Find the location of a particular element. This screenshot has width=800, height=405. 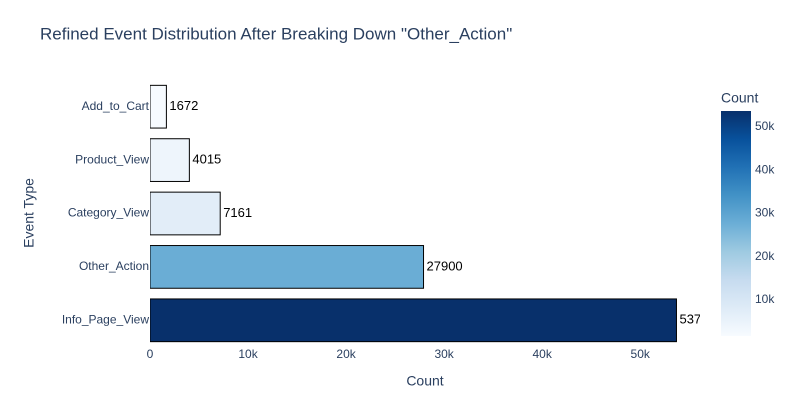

data-label: 27900 is located at coordinates (445, 265).